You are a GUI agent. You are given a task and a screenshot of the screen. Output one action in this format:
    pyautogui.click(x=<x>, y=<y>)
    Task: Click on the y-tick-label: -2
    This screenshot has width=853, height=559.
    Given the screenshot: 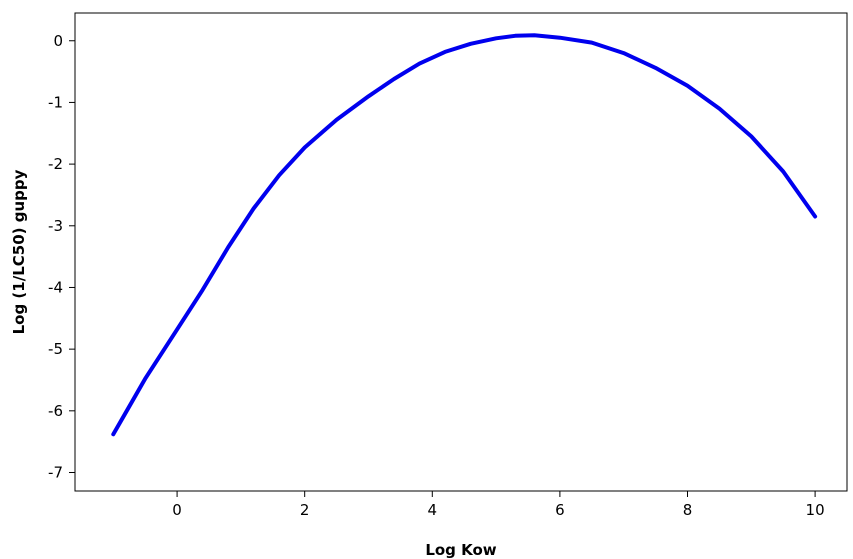 What is the action you would take?
    pyautogui.click(x=55, y=164)
    